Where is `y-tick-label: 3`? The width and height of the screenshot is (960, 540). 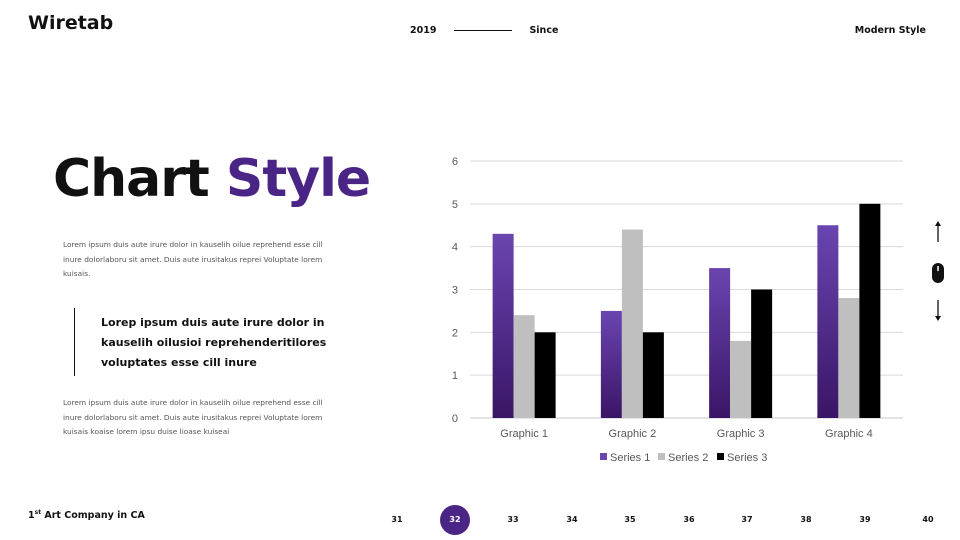 y-tick-label: 3 is located at coordinates (455, 291).